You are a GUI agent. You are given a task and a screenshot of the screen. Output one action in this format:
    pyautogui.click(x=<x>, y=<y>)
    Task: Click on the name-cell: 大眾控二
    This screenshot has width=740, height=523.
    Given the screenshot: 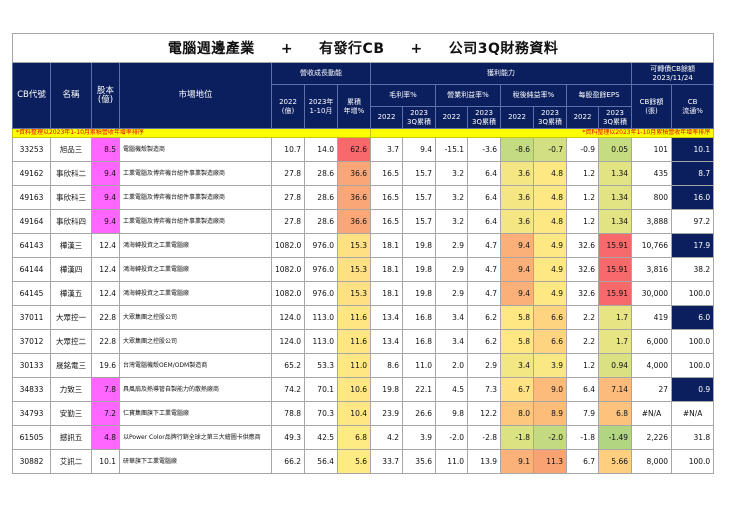 What is the action you would take?
    pyautogui.click(x=71, y=341)
    